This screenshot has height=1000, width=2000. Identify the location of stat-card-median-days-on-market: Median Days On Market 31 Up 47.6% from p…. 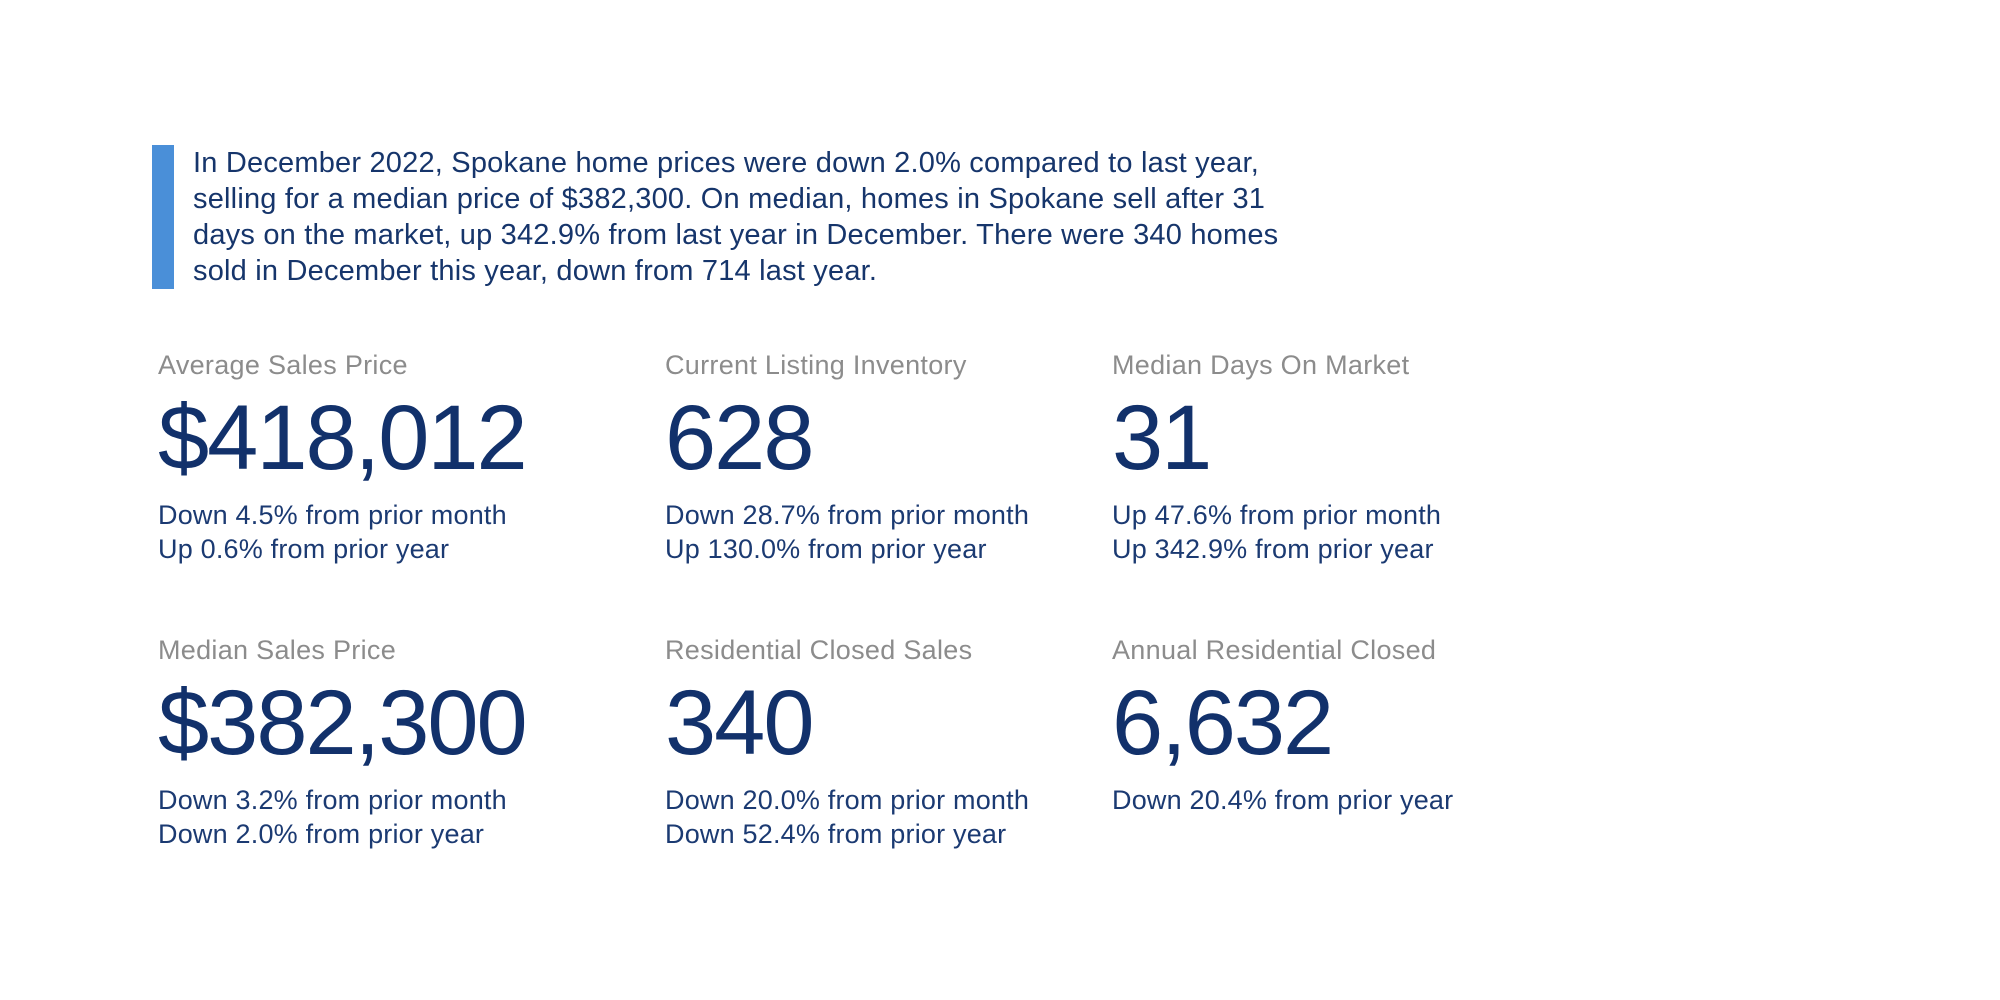
(1287, 458).